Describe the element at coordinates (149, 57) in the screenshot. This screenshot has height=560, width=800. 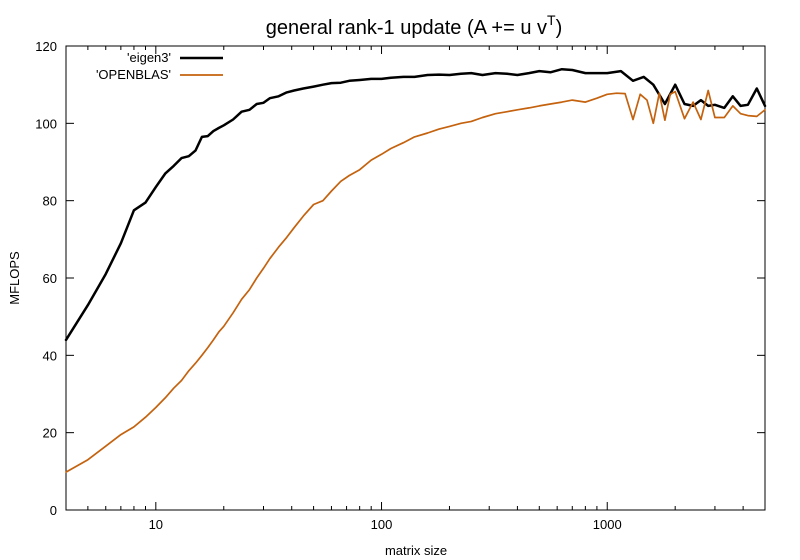
I see `legend-label: 'eigen3'` at that location.